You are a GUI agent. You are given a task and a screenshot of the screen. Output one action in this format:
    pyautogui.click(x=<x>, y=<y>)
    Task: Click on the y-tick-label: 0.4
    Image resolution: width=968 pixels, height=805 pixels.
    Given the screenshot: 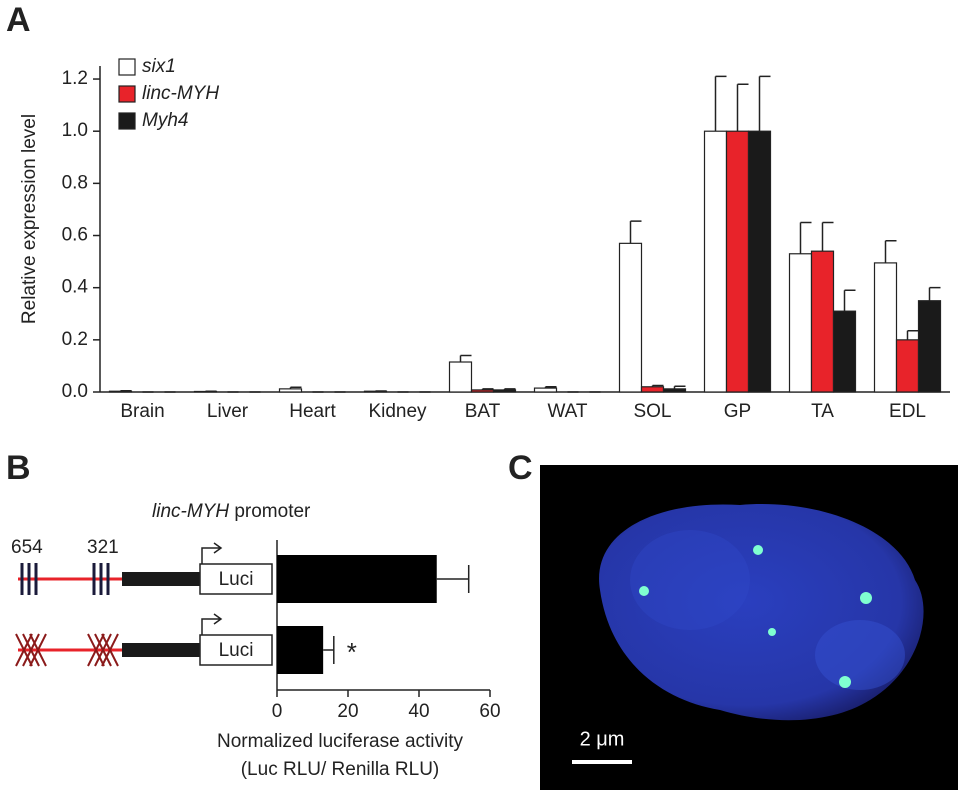 What is the action you would take?
    pyautogui.click(x=75, y=287)
    